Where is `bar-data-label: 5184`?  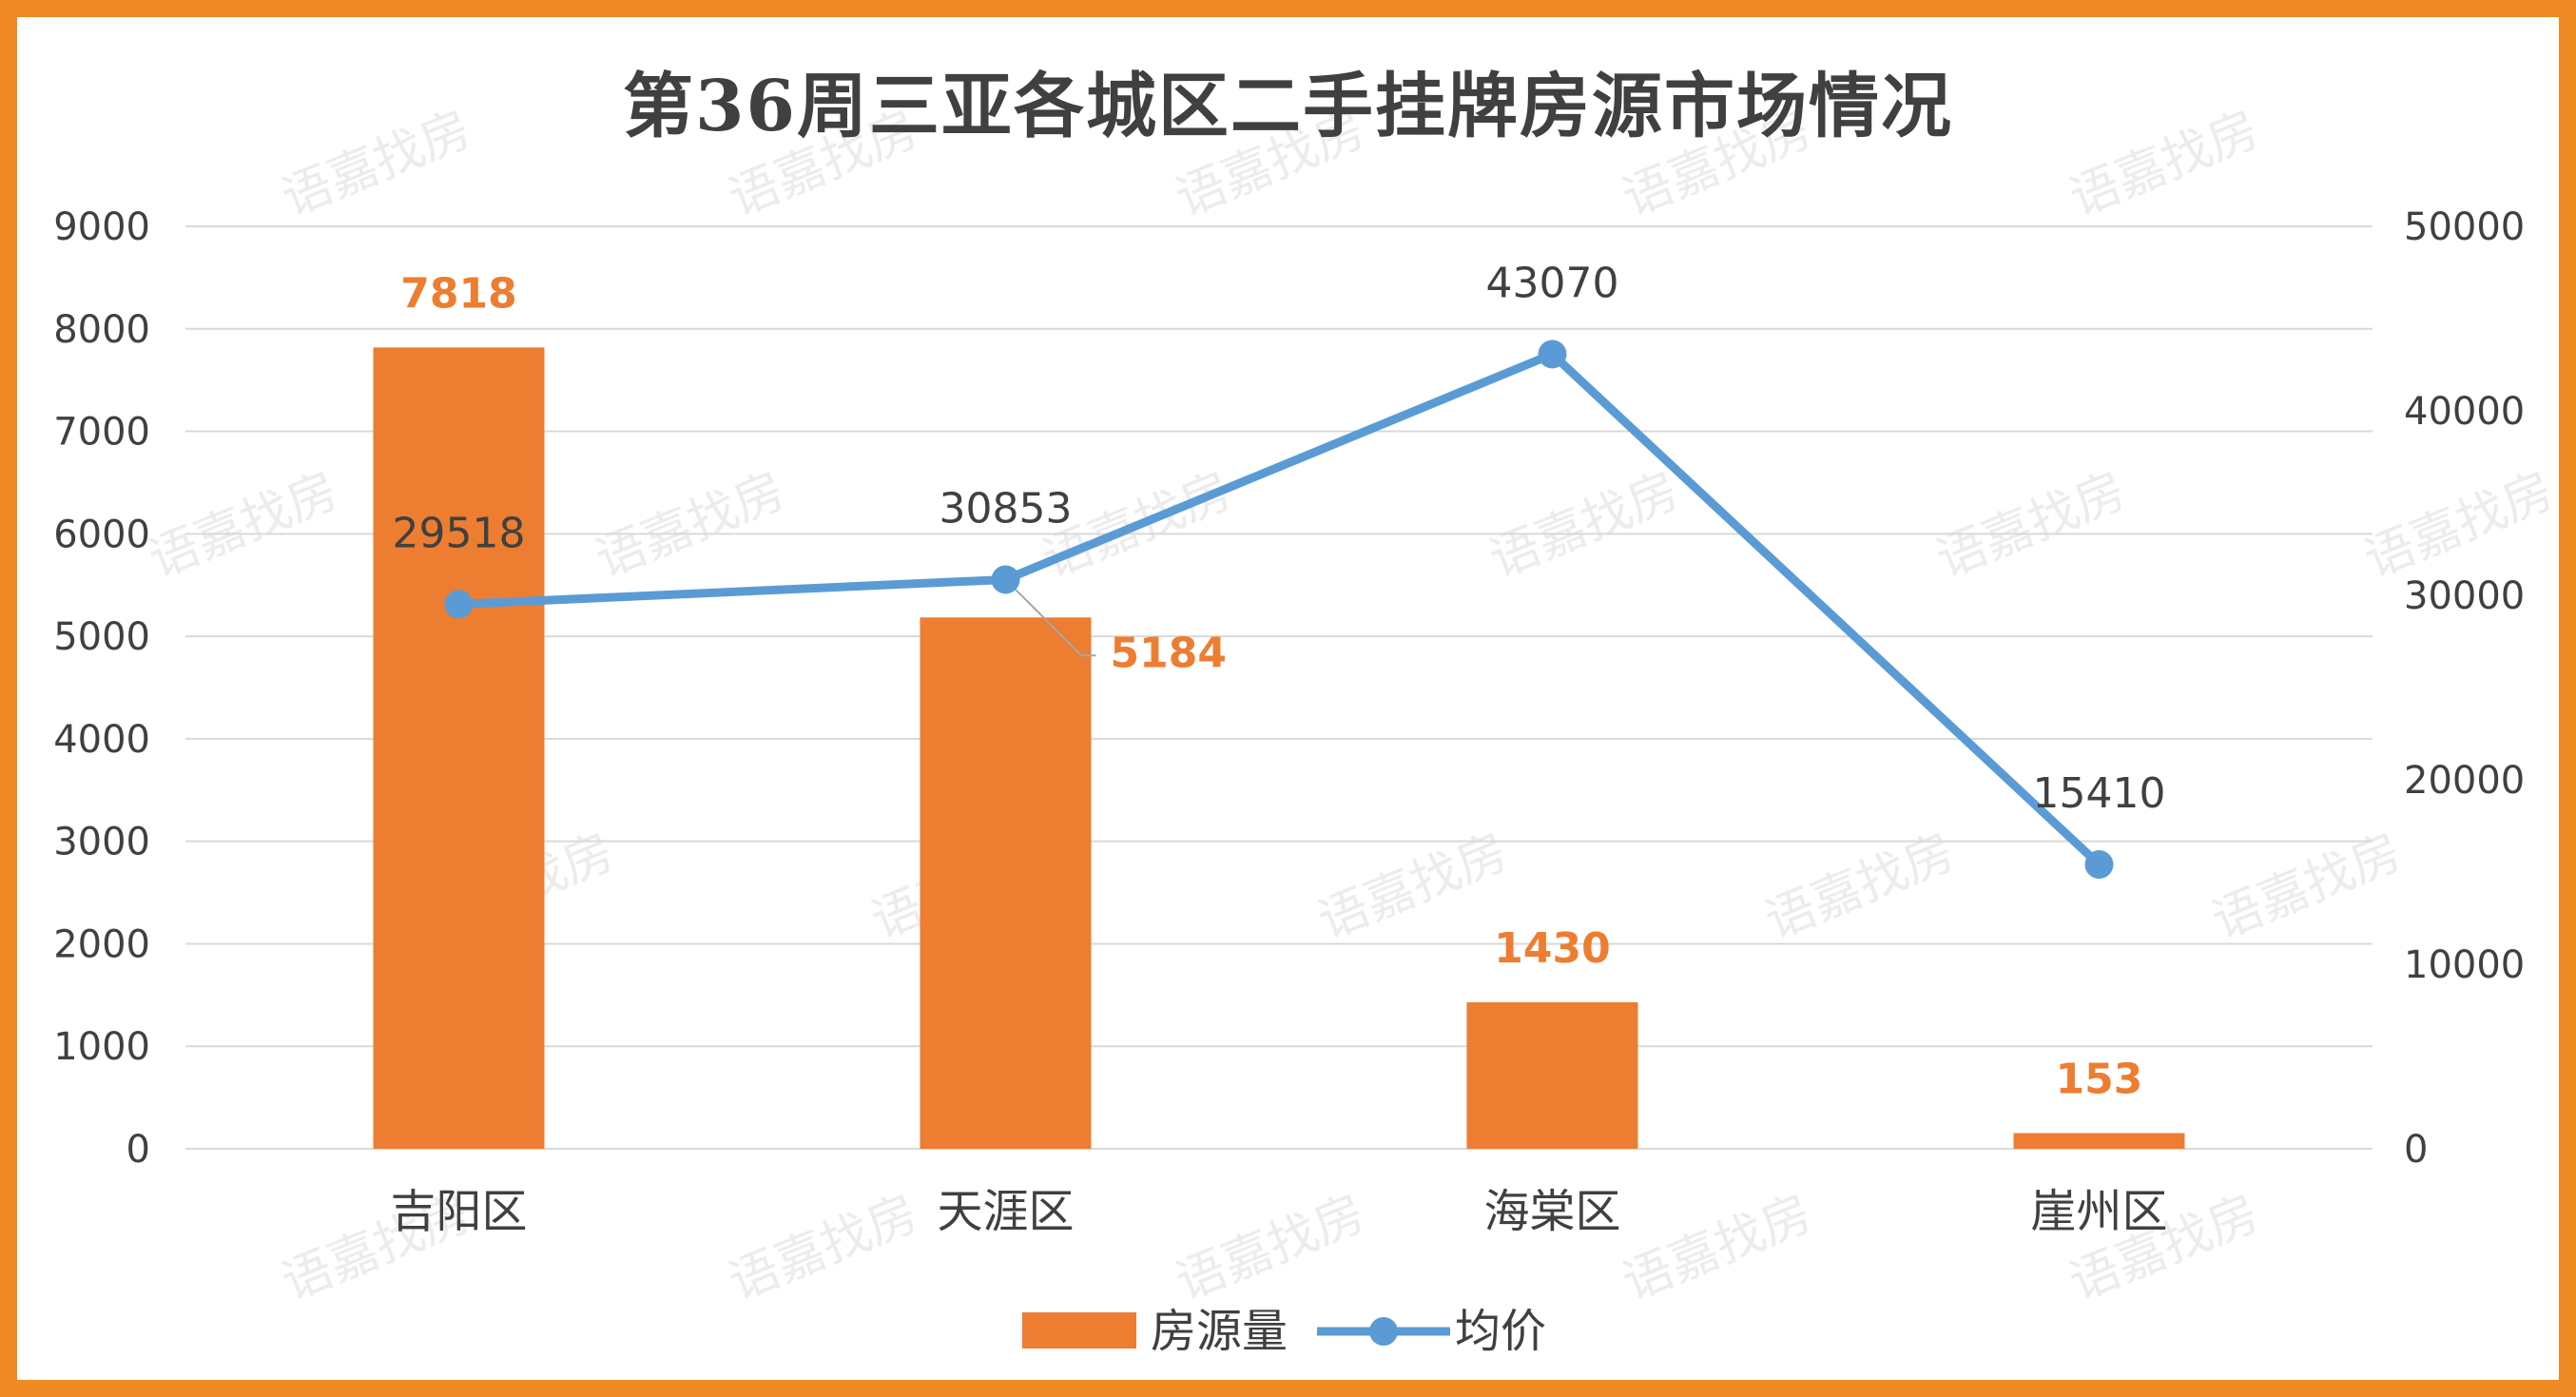 bar-data-label: 5184 is located at coordinates (1169, 653).